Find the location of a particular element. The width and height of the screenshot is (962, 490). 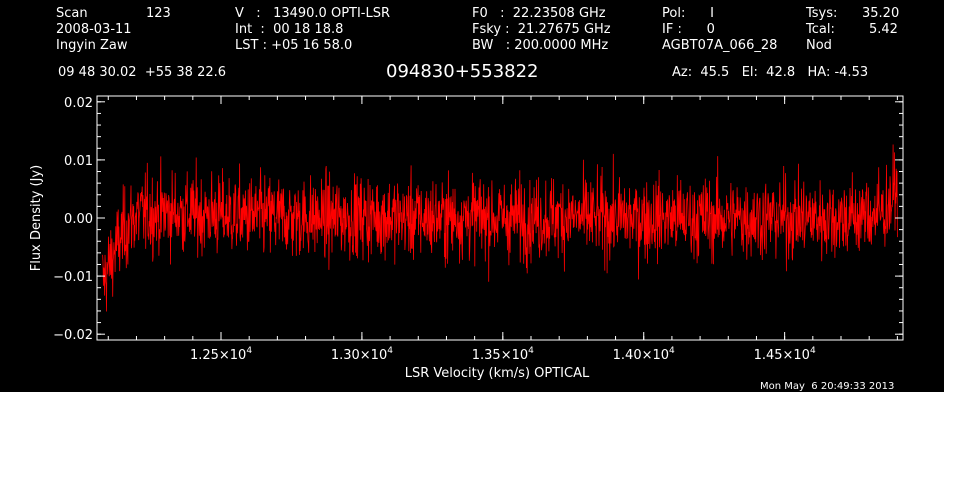

plot-timestamp: Mon May 6 20:49:33 2013 is located at coordinates (827, 386).